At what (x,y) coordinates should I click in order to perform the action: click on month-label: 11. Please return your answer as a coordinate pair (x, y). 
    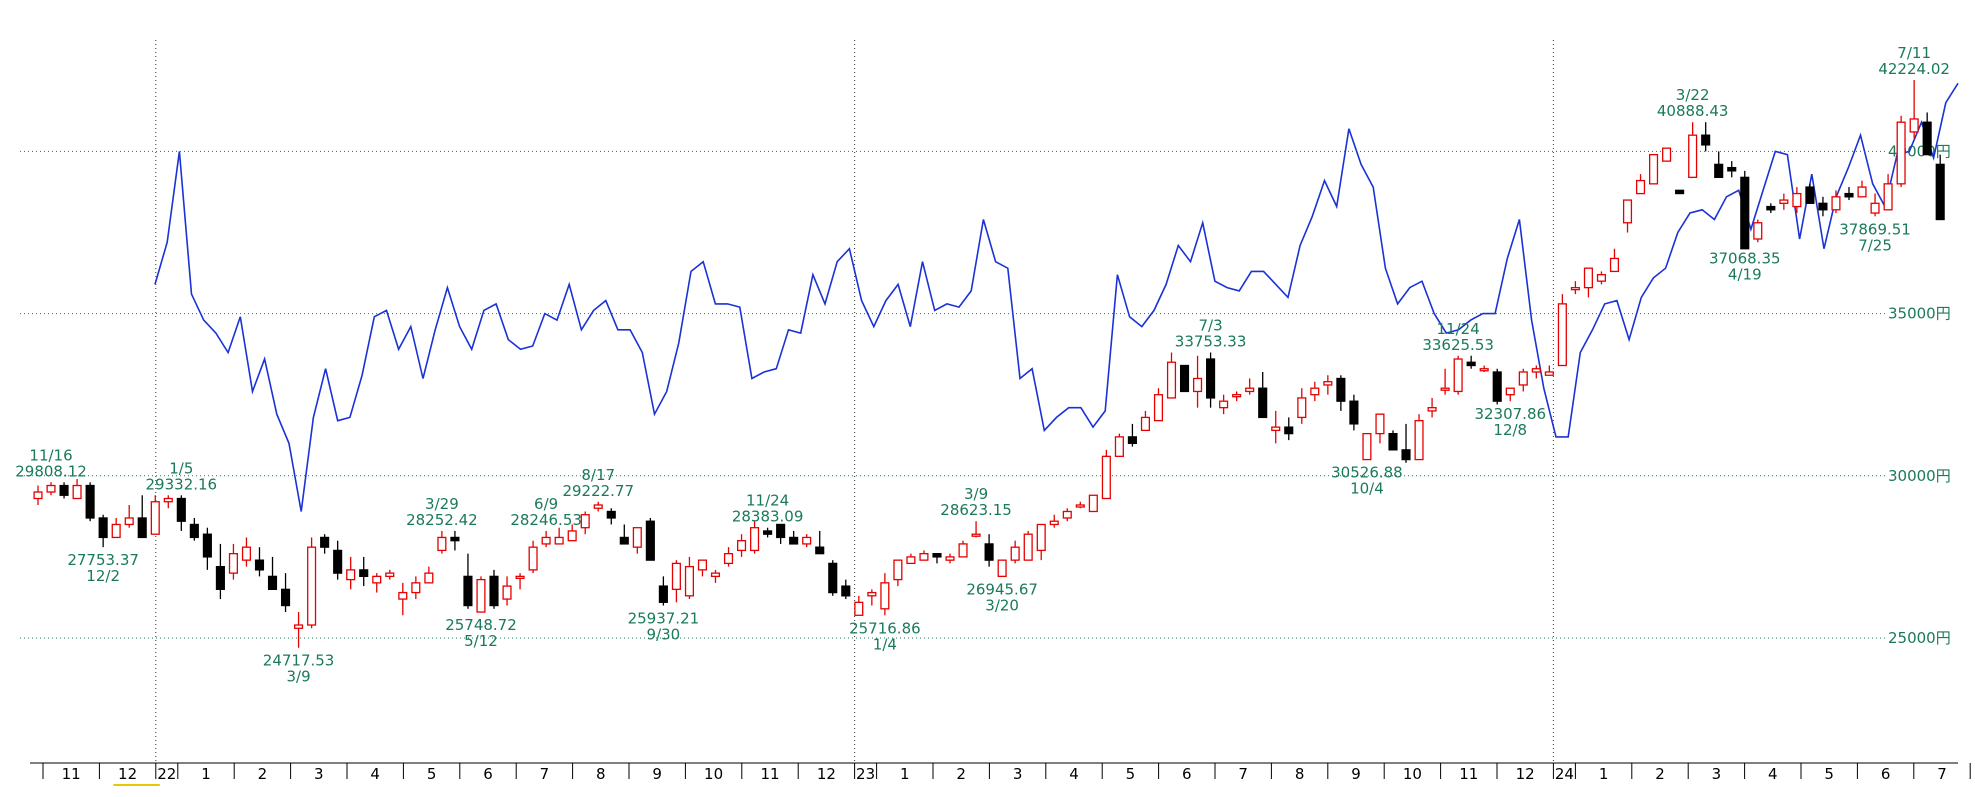
    Looking at the image, I should click on (769, 774).